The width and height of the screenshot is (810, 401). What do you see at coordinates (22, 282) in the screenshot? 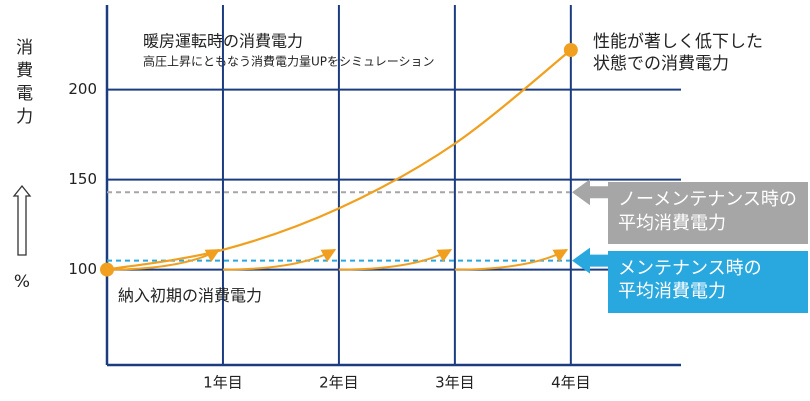
I see `y-unit: %` at bounding box center [22, 282].